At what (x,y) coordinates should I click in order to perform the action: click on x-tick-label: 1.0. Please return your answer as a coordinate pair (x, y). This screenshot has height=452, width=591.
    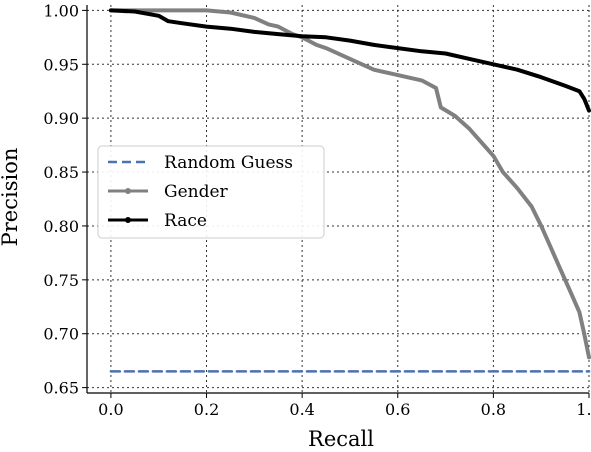
    Looking at the image, I should click on (583, 409).